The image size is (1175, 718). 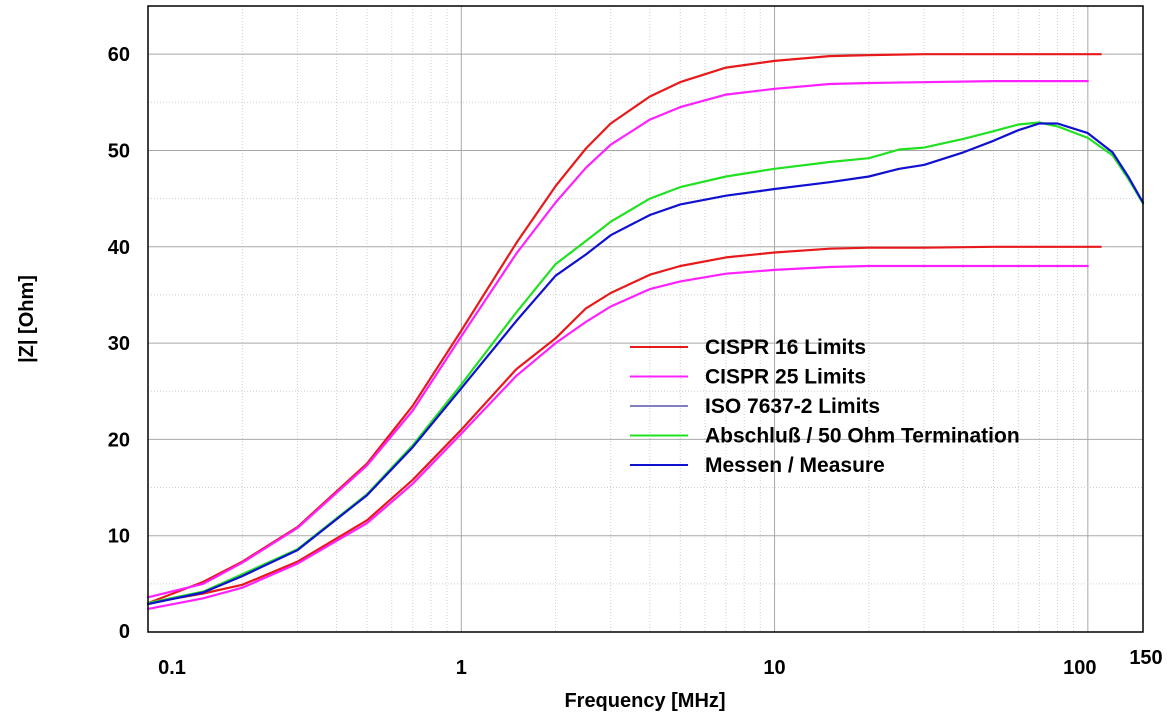 I want to click on y-tick-labels: 0 10 20 30 40 50 60, so click(x=119, y=343).